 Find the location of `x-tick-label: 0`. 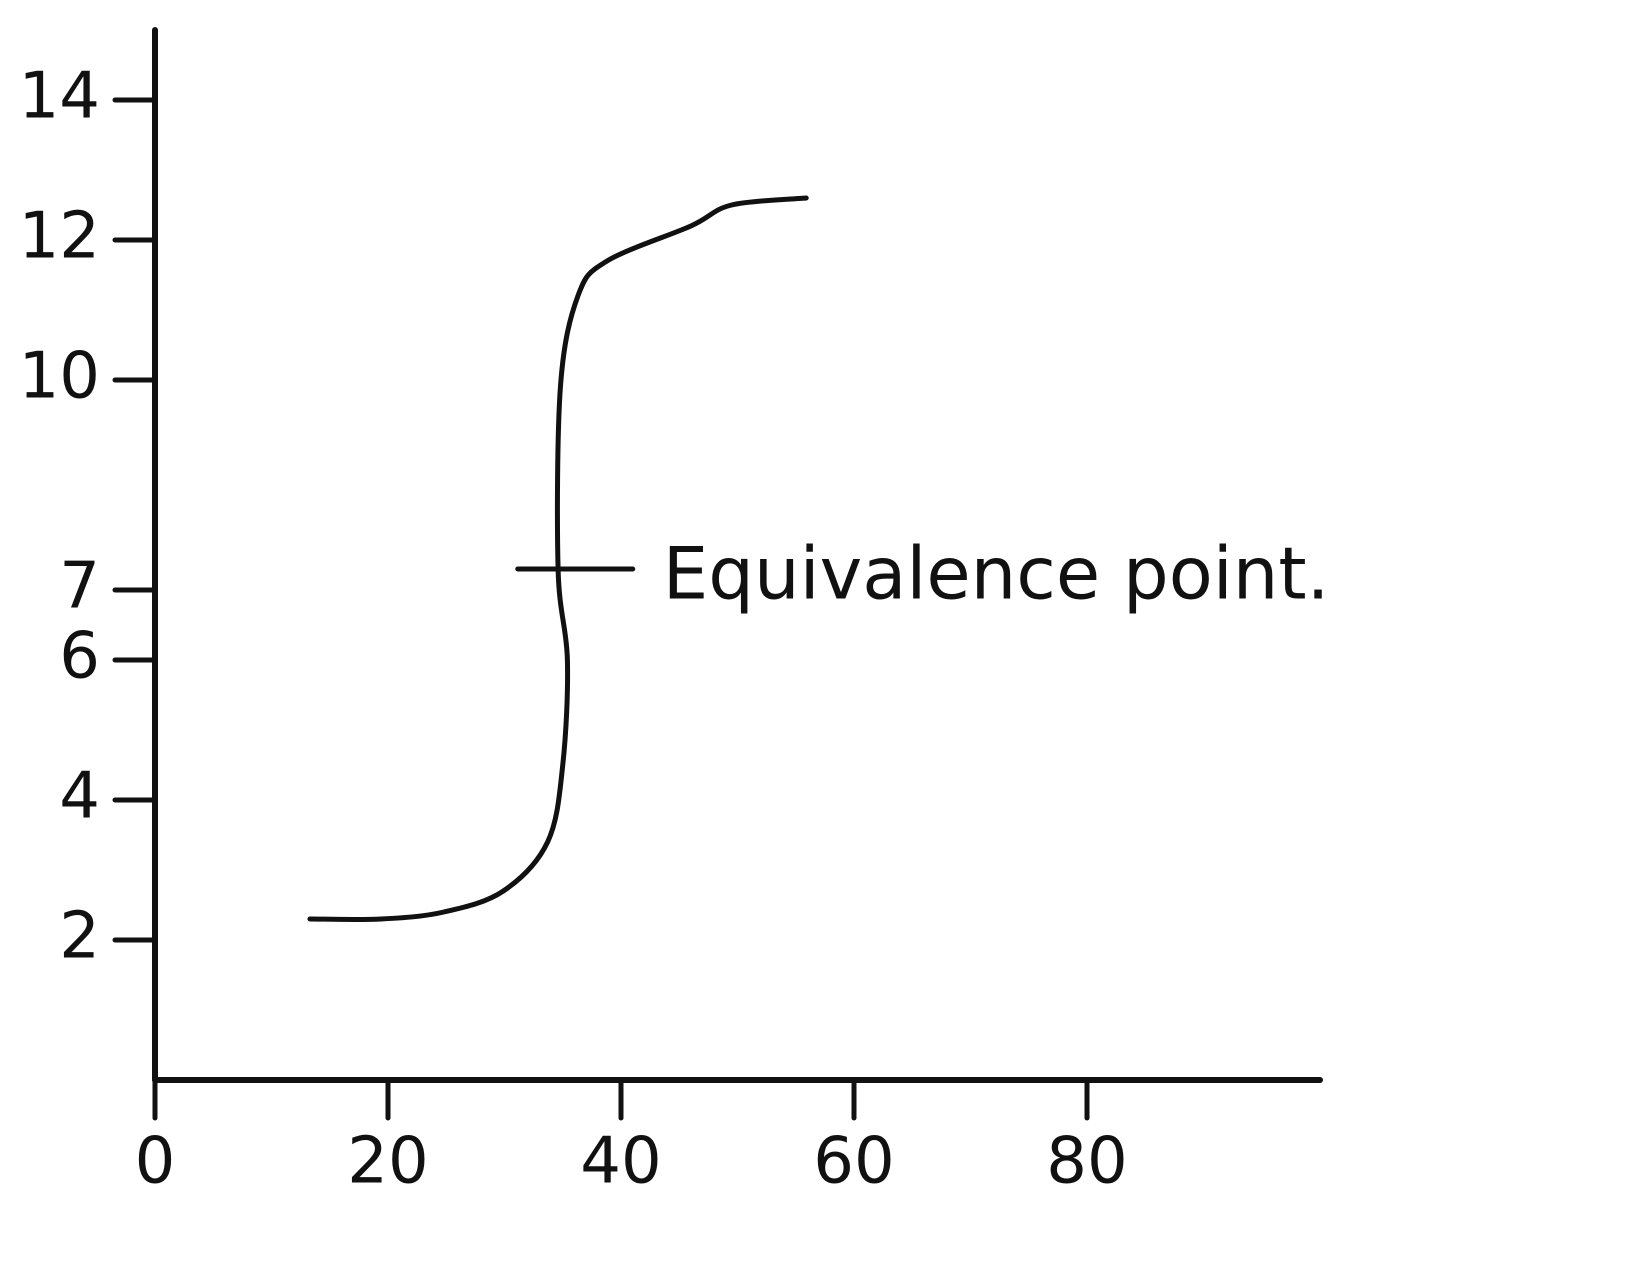

x-tick-label: 0 is located at coordinates (155, 1162).